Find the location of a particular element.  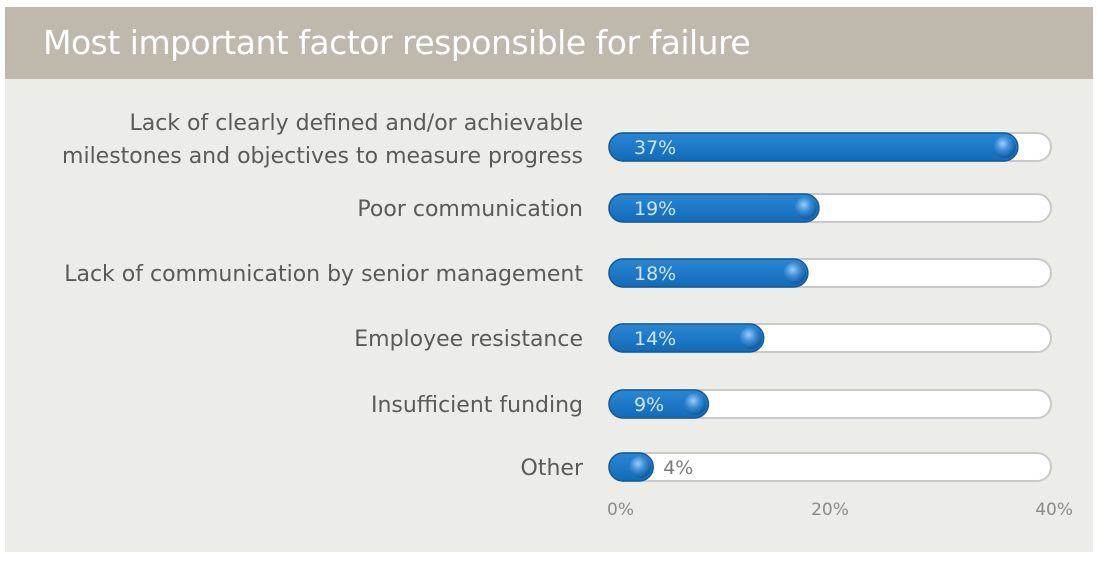

value-label: 19% is located at coordinates (655, 209).